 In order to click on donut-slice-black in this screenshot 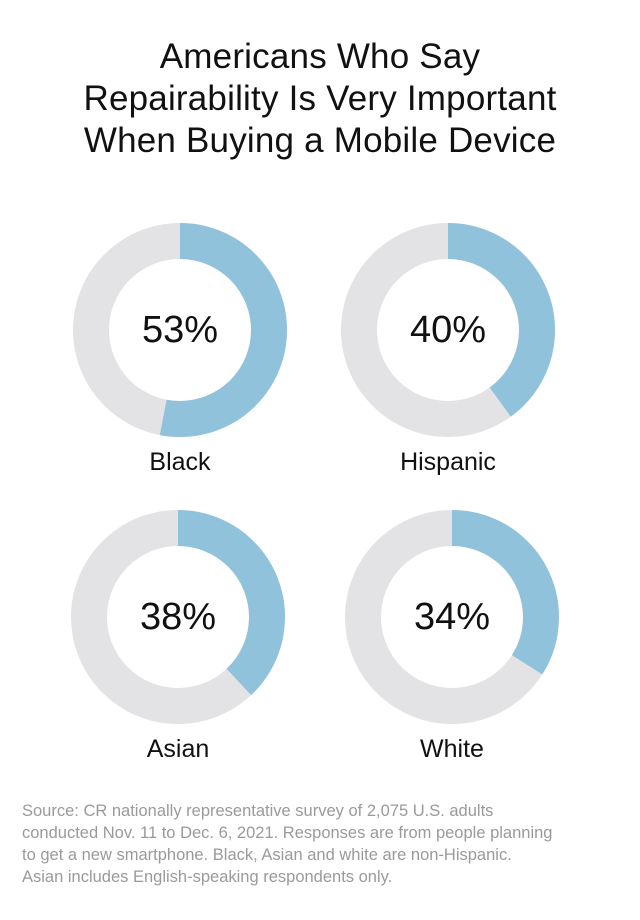, I will do `click(180, 330)`.